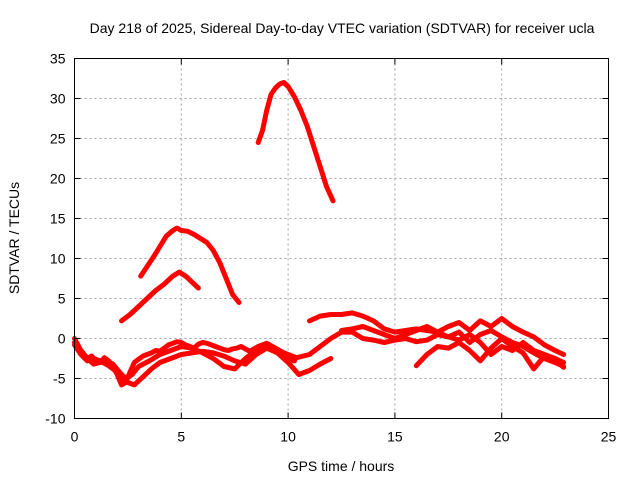 The image size is (640, 480). Describe the element at coordinates (62, 339) in the screenshot. I see `y-tick-label: 0` at that location.